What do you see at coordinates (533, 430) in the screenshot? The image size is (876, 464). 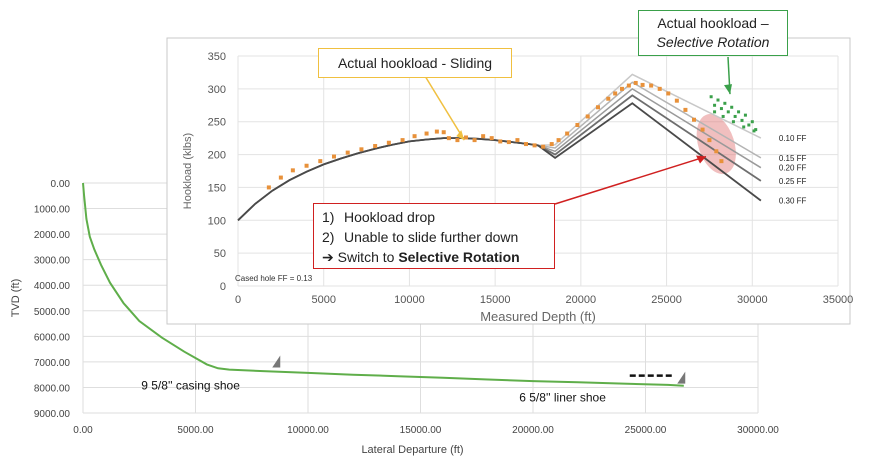 I see `trajectory-x-tick-label: 20000.00` at bounding box center [533, 430].